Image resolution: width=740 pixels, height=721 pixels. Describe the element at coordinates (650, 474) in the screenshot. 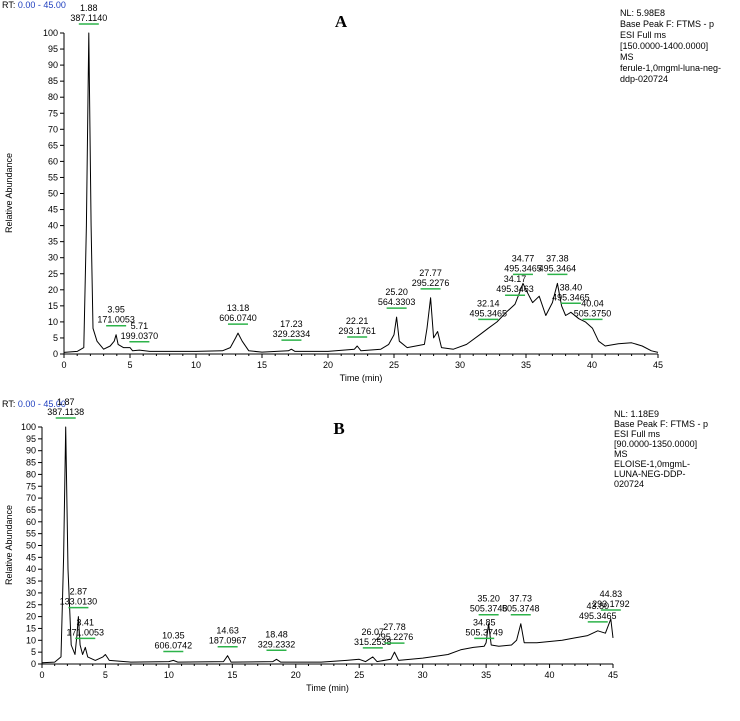

I see `info-line: LUNA-NEG-DDP-` at that location.